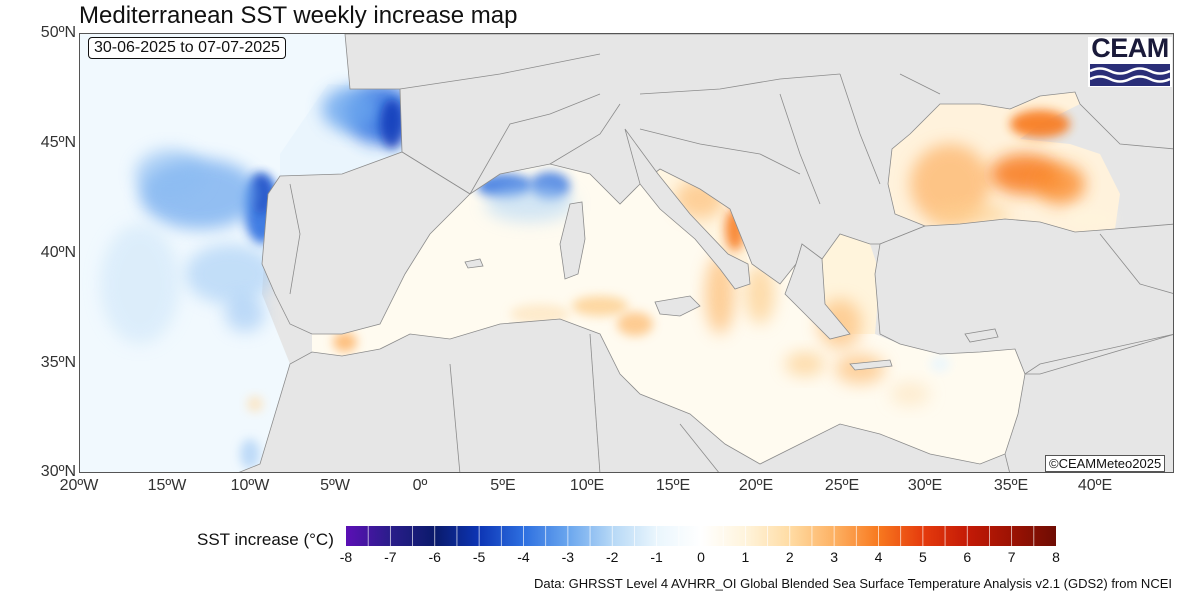 The image size is (1192, 595). Describe the element at coordinates (1056, 557) in the screenshot. I see `color-bar-tick-label: 8` at that location.